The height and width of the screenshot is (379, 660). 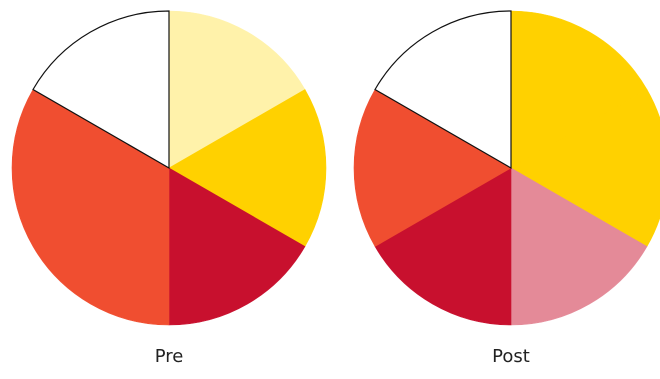 I want to click on pie-label-post: Post, so click(x=511, y=356).